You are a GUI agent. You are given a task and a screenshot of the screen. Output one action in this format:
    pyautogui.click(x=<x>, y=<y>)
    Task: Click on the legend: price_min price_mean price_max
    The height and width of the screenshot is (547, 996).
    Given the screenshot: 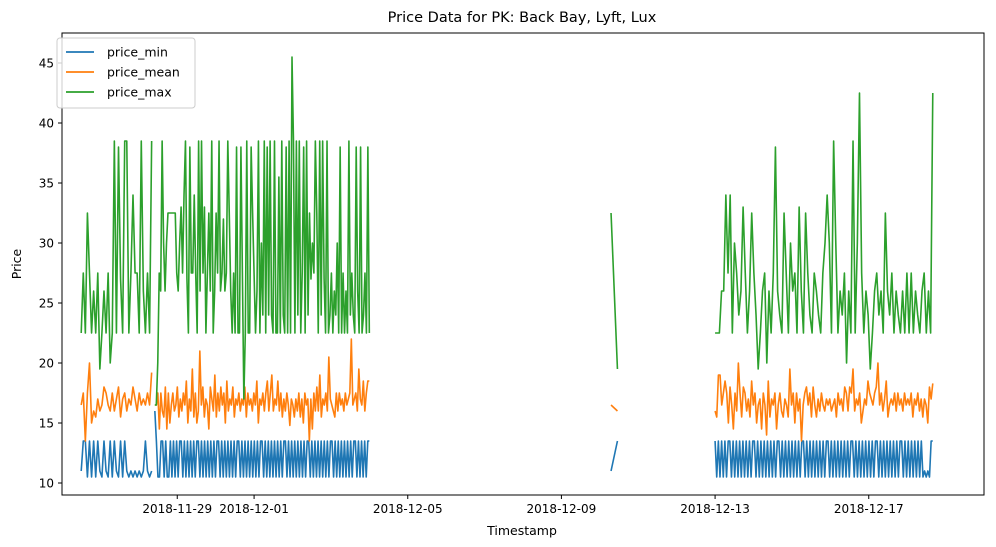 What is the action you would take?
    pyautogui.click(x=126, y=73)
    